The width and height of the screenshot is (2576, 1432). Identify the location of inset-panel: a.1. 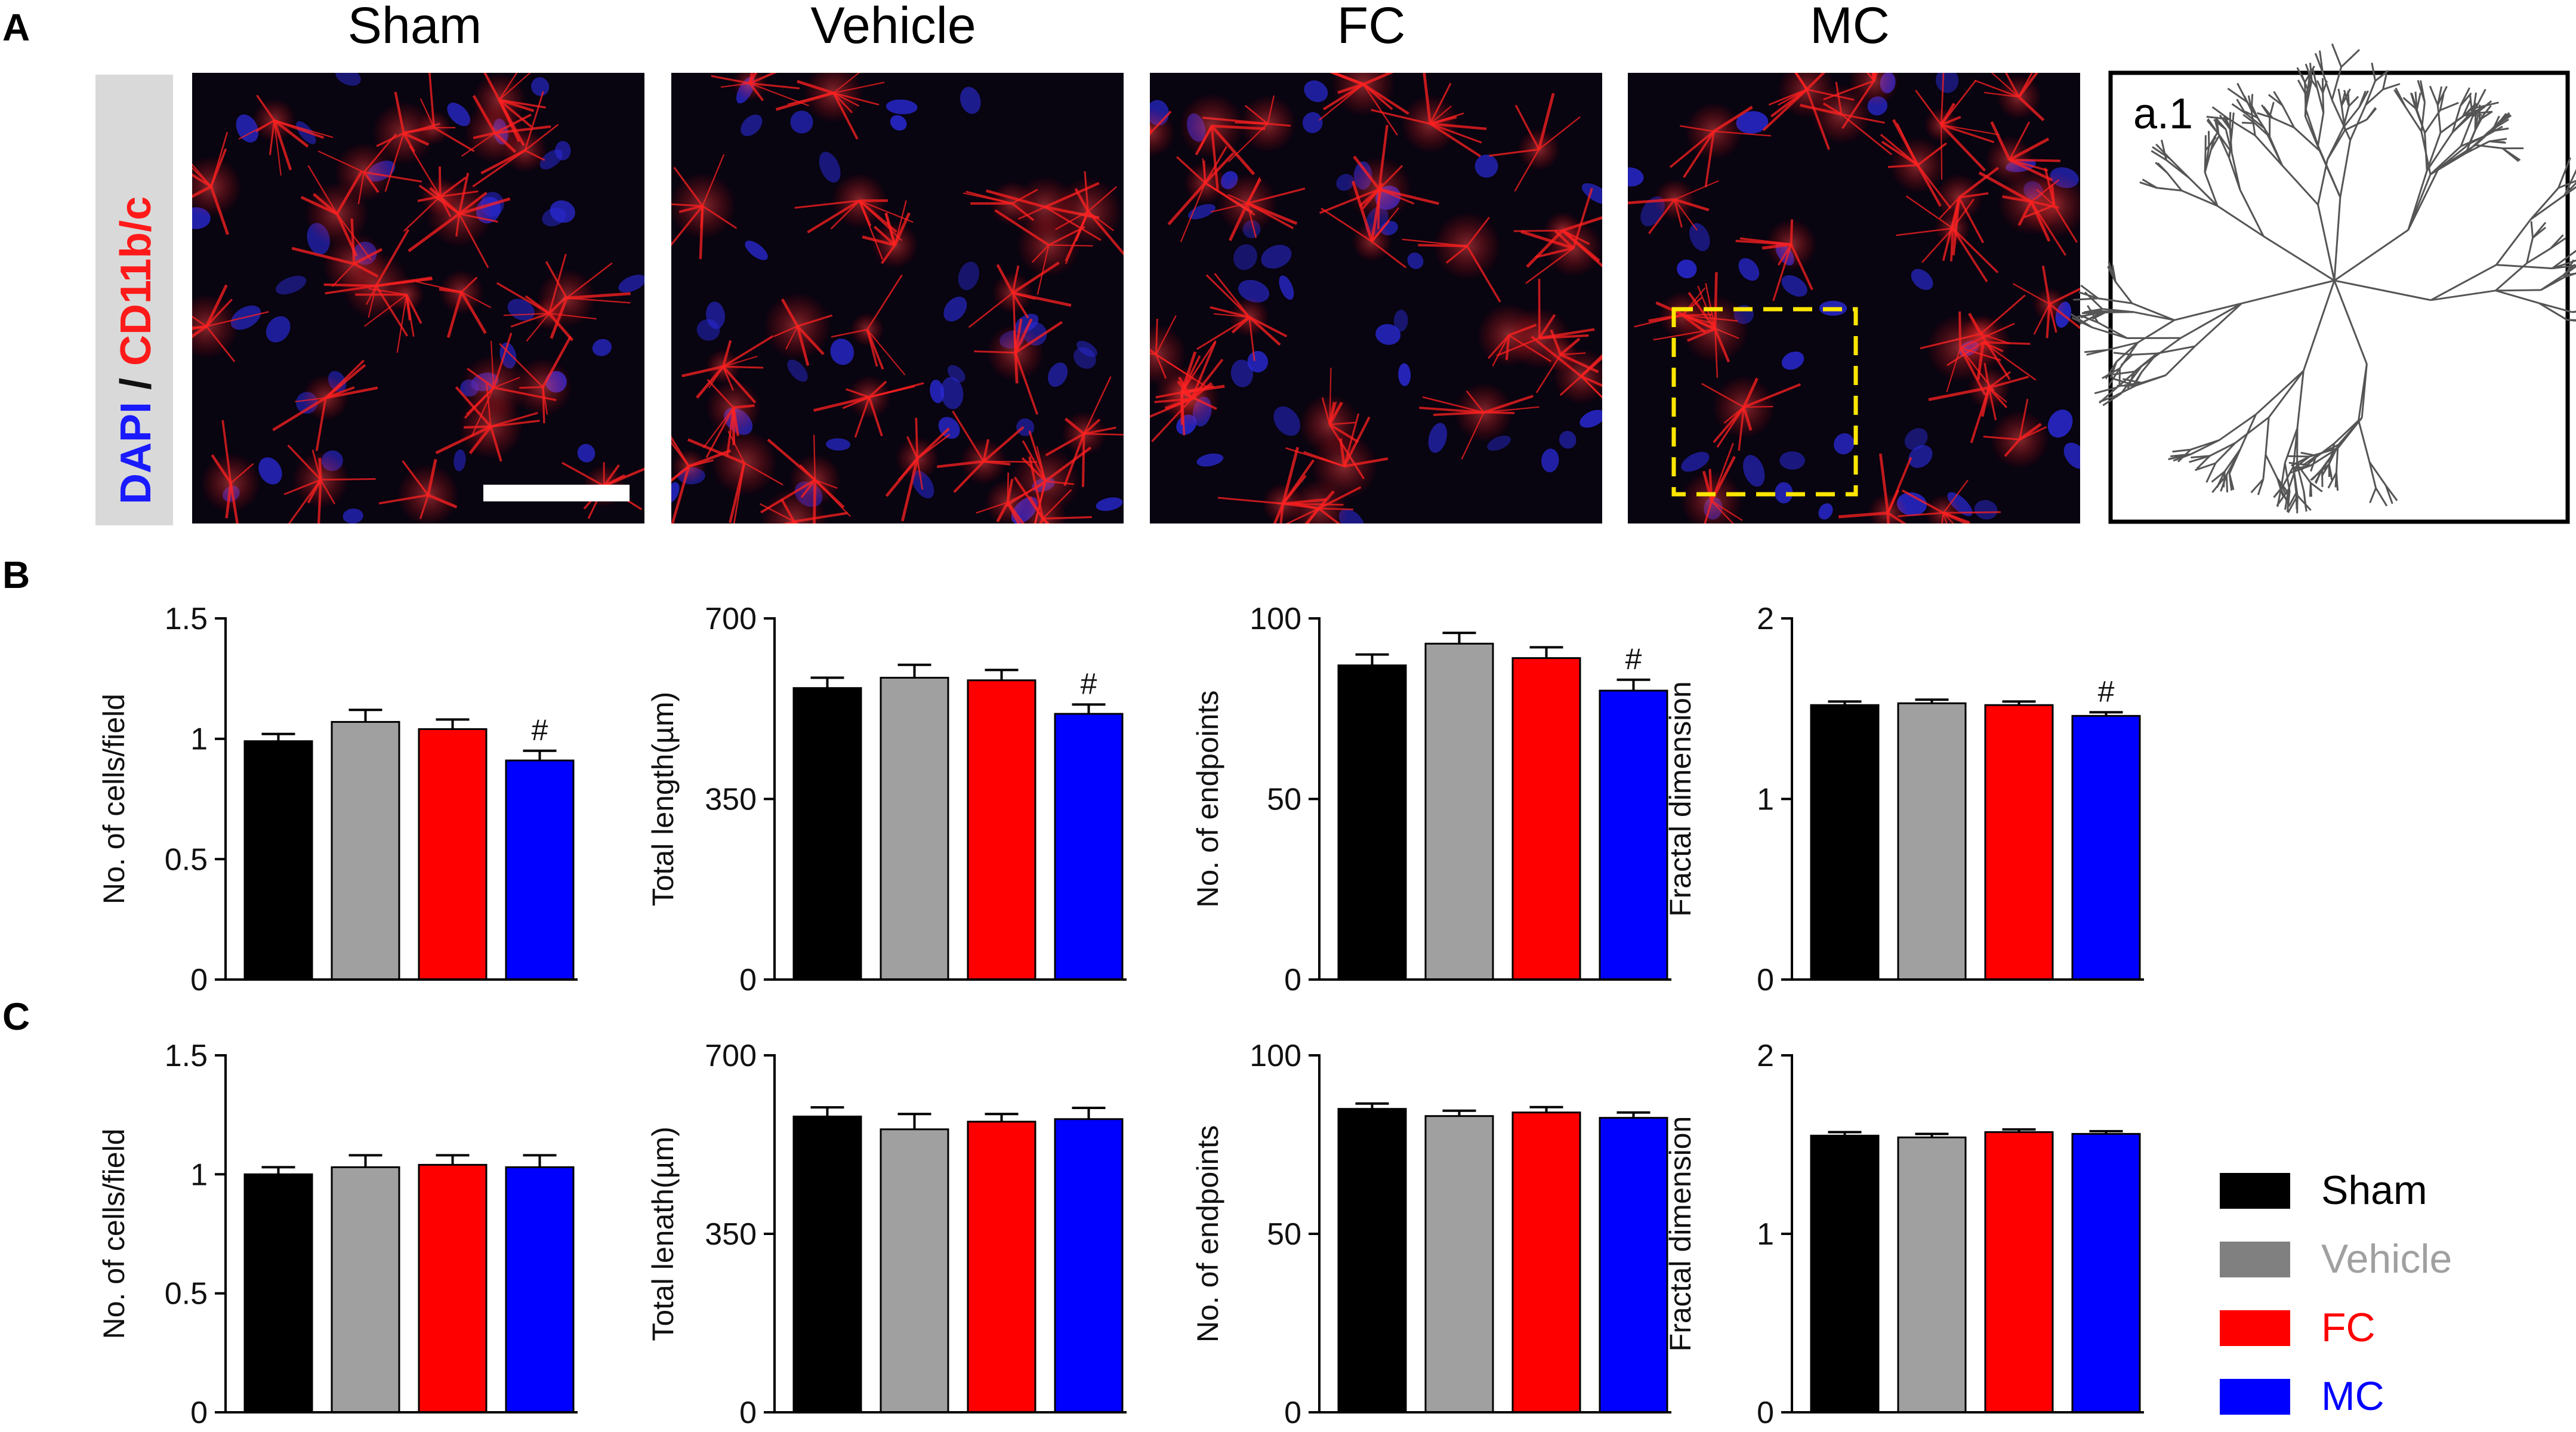
(2323, 283).